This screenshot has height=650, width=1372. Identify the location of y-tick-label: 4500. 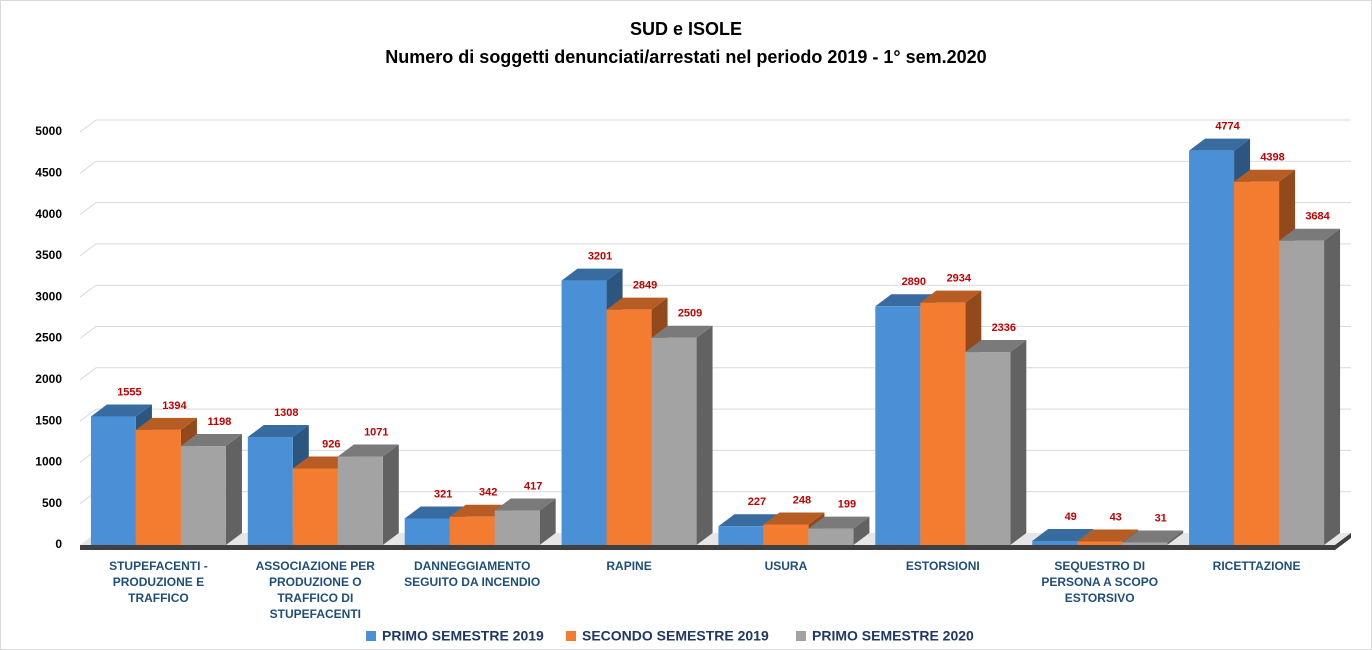
(48, 172).